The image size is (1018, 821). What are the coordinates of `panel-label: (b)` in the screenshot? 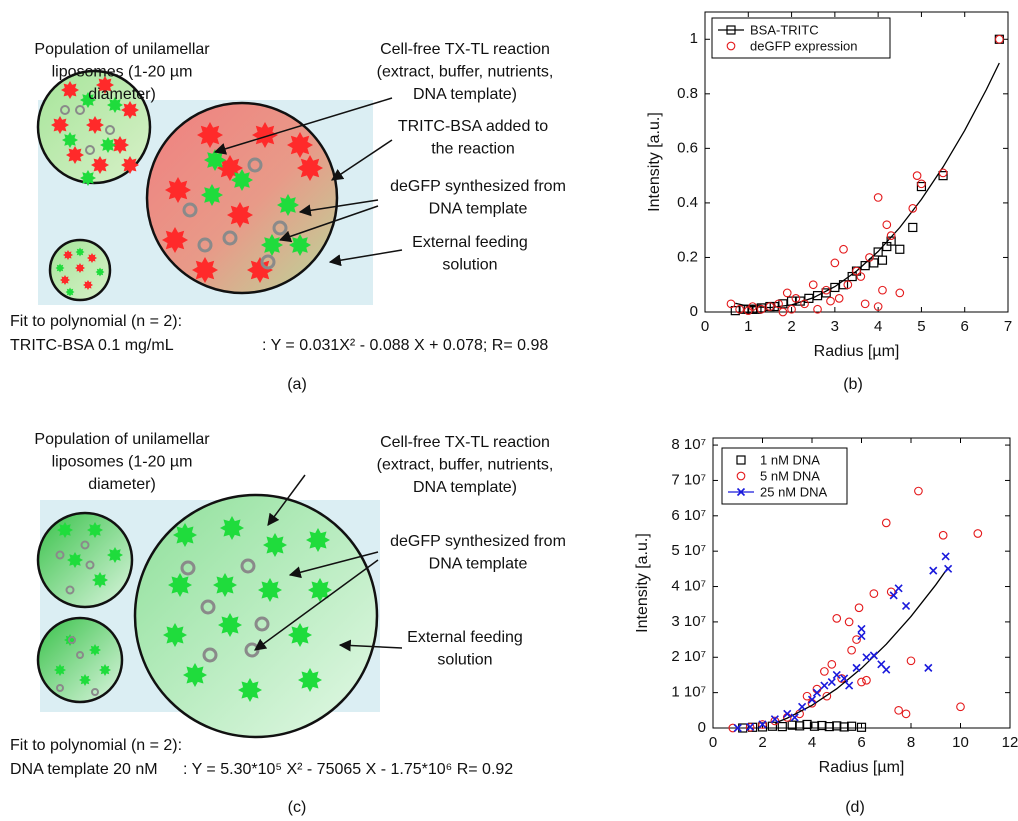 It's located at (853, 384).